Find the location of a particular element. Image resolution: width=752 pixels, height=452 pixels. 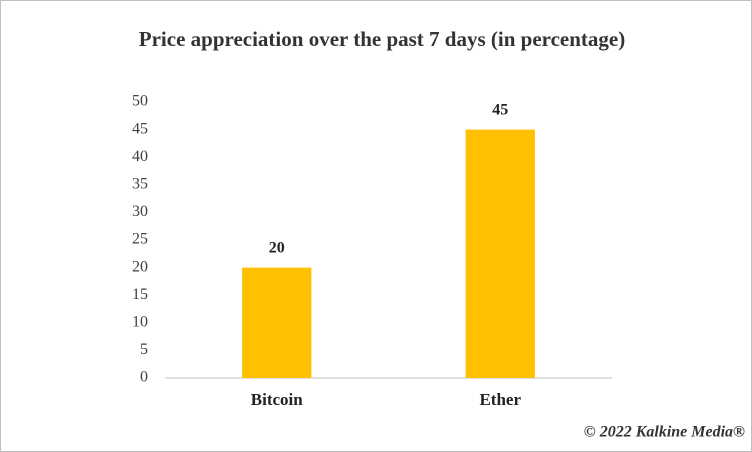

y-tick-label: 40 is located at coordinates (140, 156).